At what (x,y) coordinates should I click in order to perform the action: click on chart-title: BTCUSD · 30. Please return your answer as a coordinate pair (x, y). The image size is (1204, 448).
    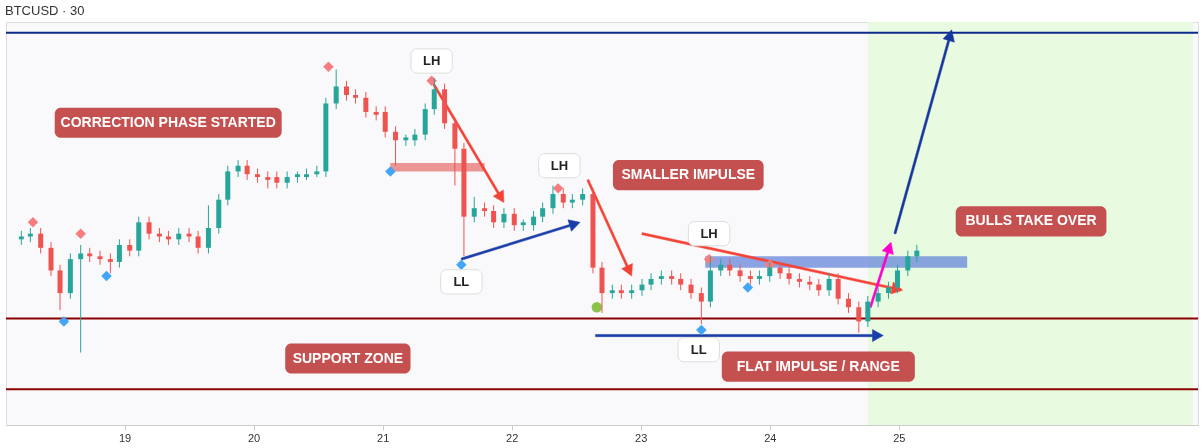
    Looking at the image, I should click on (45, 10).